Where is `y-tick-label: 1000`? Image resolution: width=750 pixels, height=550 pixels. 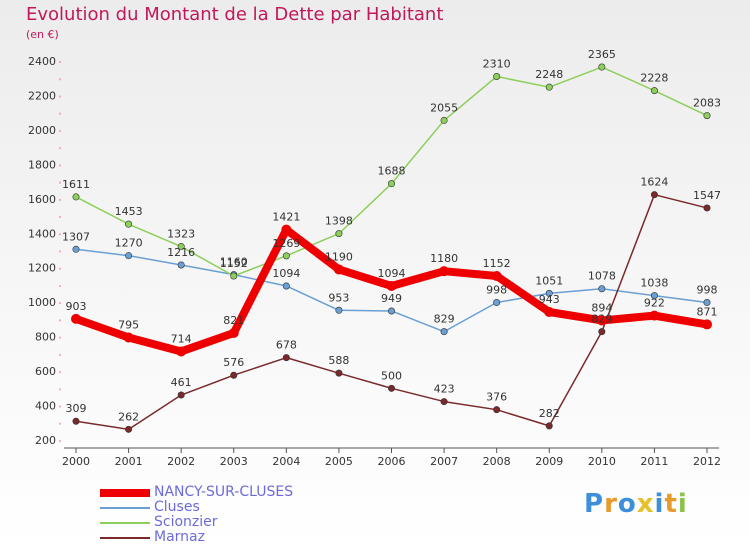
y-tick-label: 1000 is located at coordinates (42, 302).